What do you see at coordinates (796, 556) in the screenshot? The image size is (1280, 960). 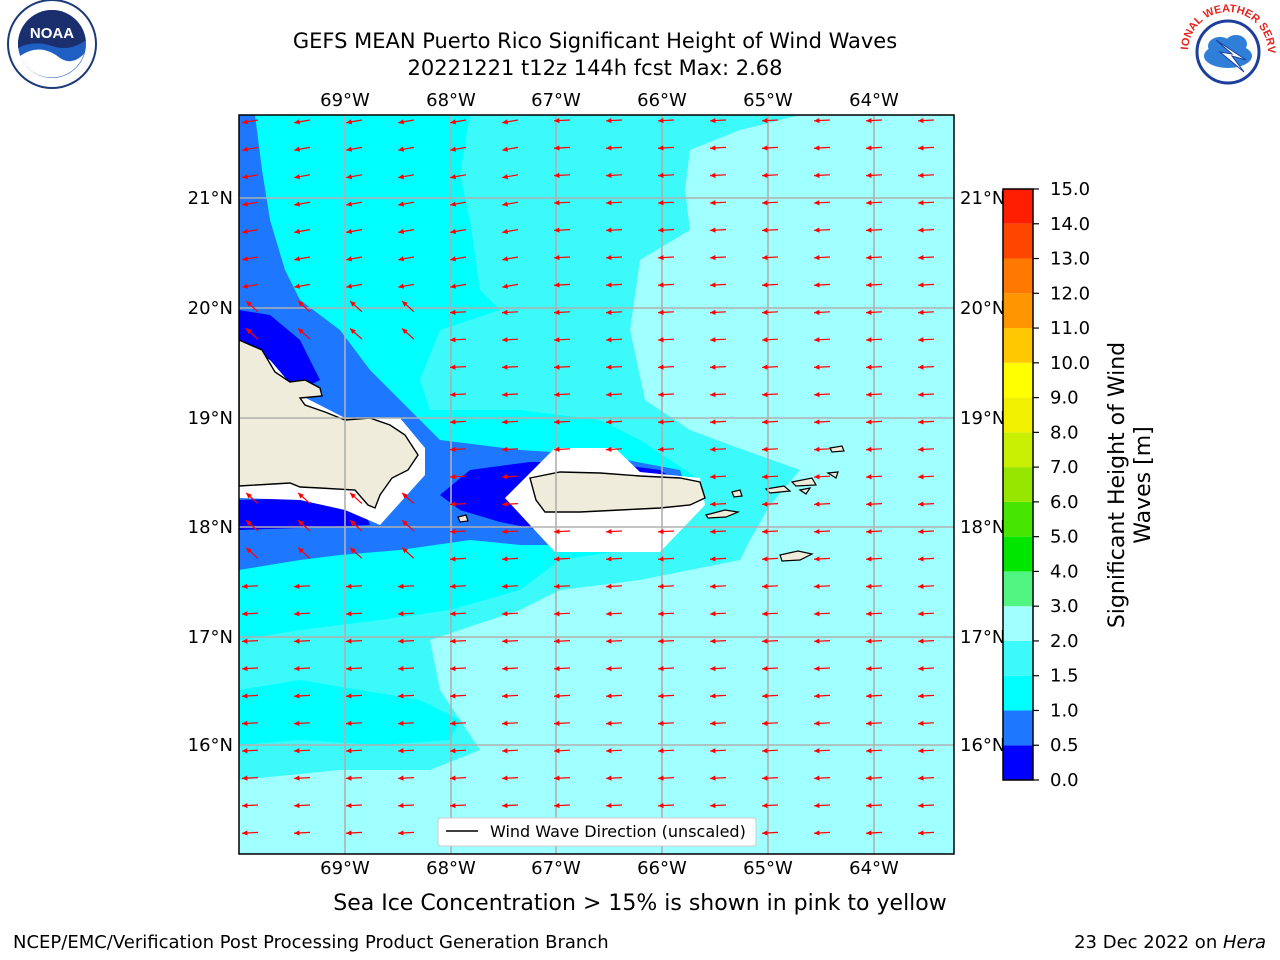 I see `land-st-croix` at bounding box center [796, 556].